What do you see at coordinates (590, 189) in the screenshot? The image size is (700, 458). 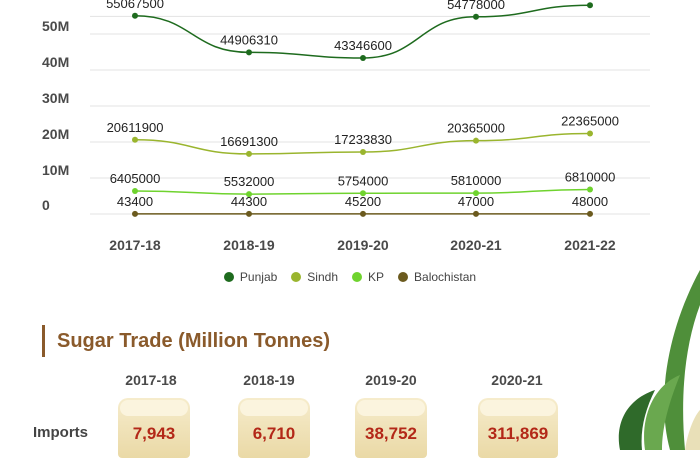 I see `data-point-kp` at bounding box center [590, 189].